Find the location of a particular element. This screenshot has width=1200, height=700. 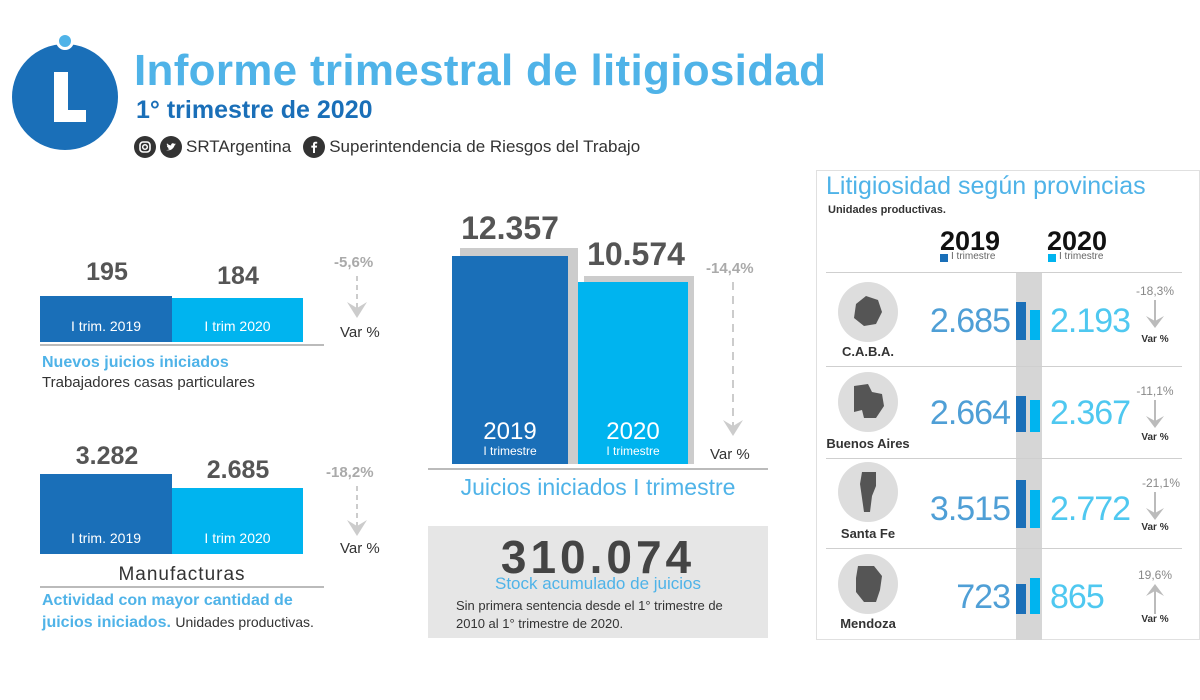

logo-l-icon is located at coordinates (65, 97).